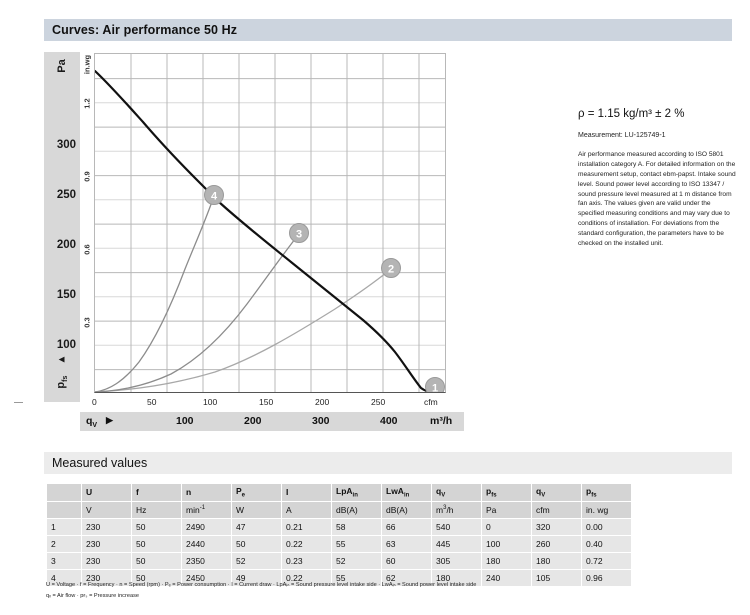 The image size is (750, 615). Describe the element at coordinates (322, 402) in the screenshot. I see `x-tick-cfm-200: 200` at that location.